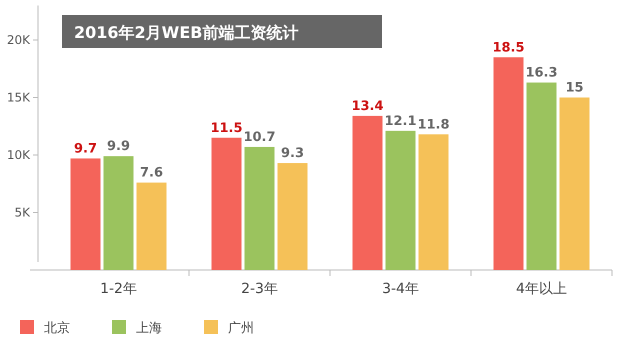  I want to click on x-tick-label: 1-2年, so click(118, 289).